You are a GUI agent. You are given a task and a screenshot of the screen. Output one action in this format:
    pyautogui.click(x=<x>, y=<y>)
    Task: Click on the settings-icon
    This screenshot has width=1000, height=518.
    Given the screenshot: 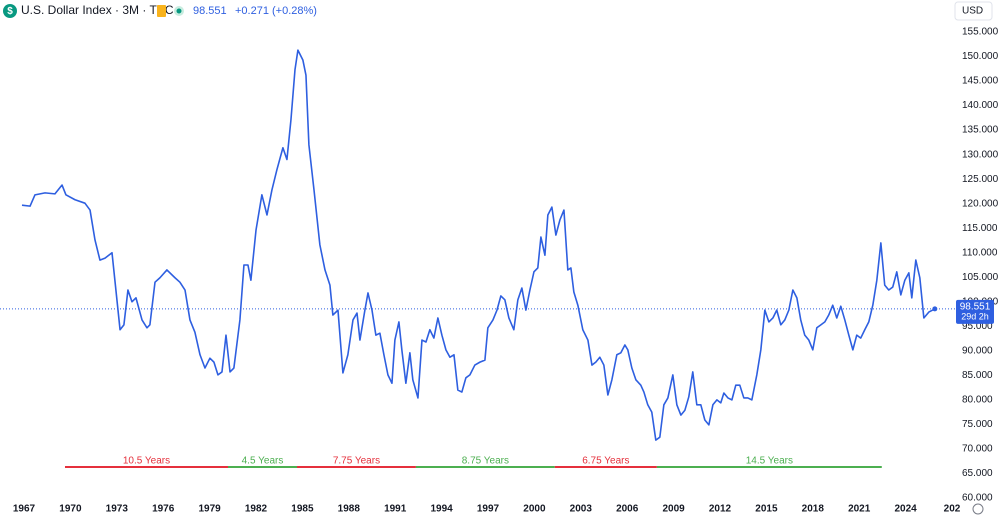 What is the action you would take?
    pyautogui.click(x=978, y=509)
    